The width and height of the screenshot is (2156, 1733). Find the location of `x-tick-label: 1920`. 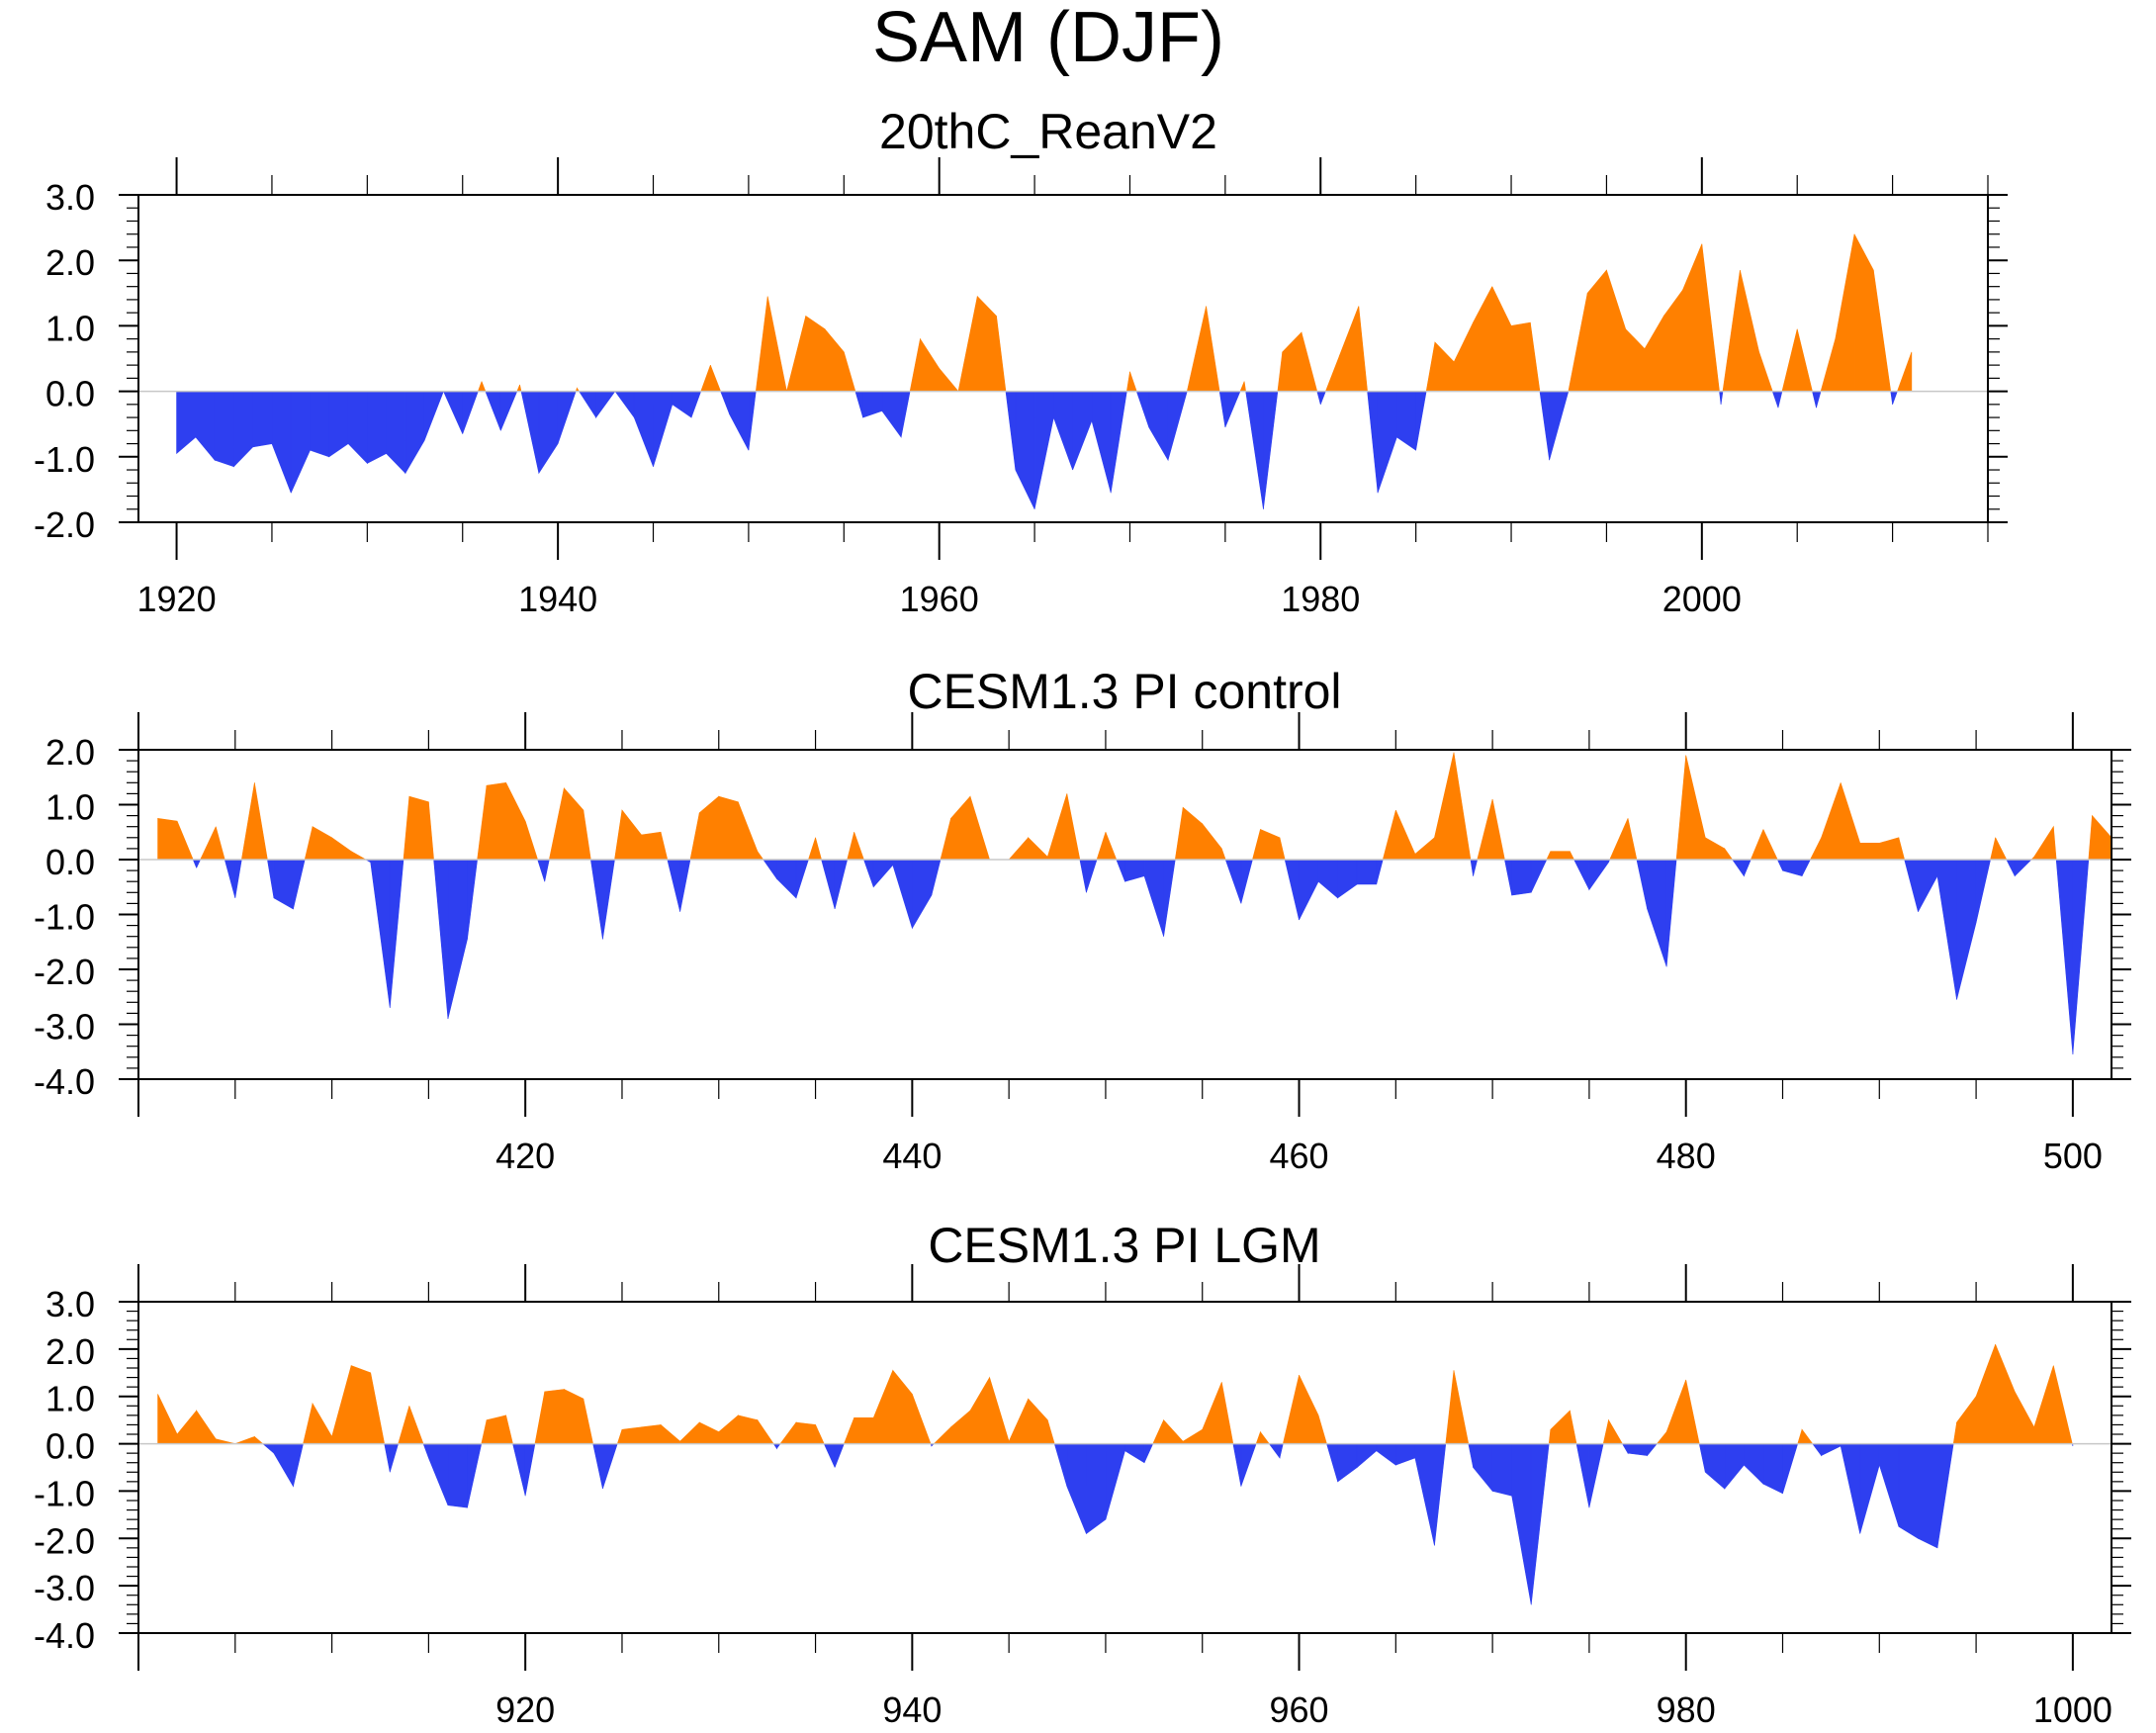

x-tick-label: 1920 is located at coordinates (177, 599).